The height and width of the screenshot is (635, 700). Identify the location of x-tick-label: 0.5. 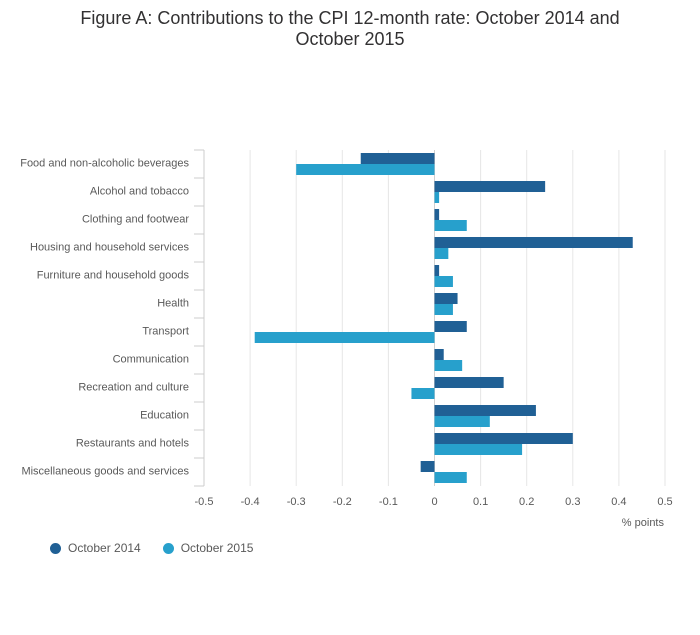
(664, 502).